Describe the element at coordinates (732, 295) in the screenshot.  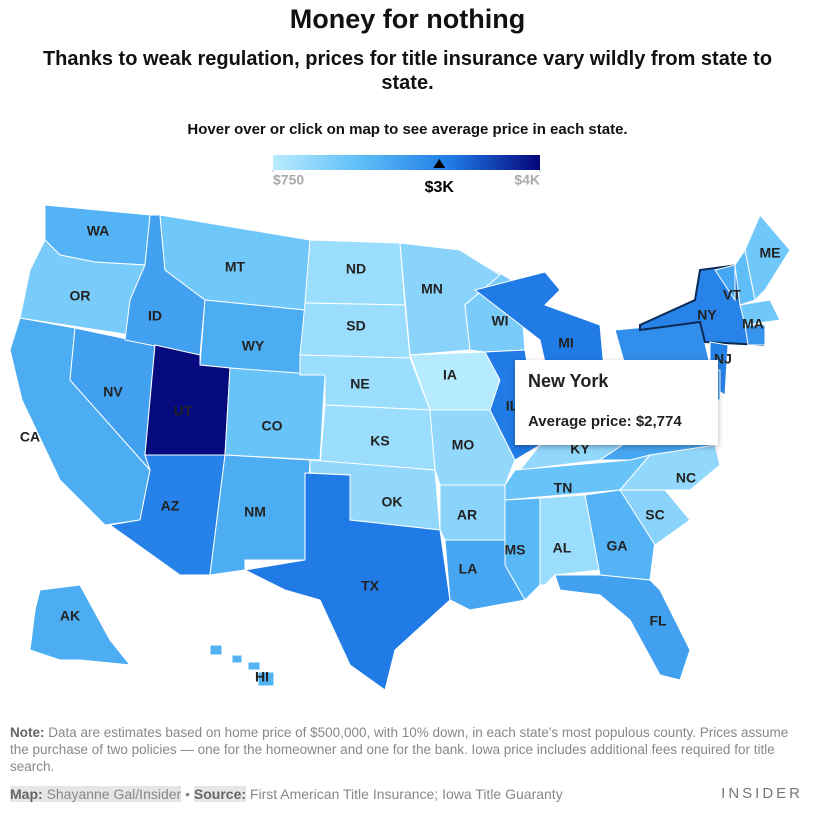
I see `state-label: VT` at that location.